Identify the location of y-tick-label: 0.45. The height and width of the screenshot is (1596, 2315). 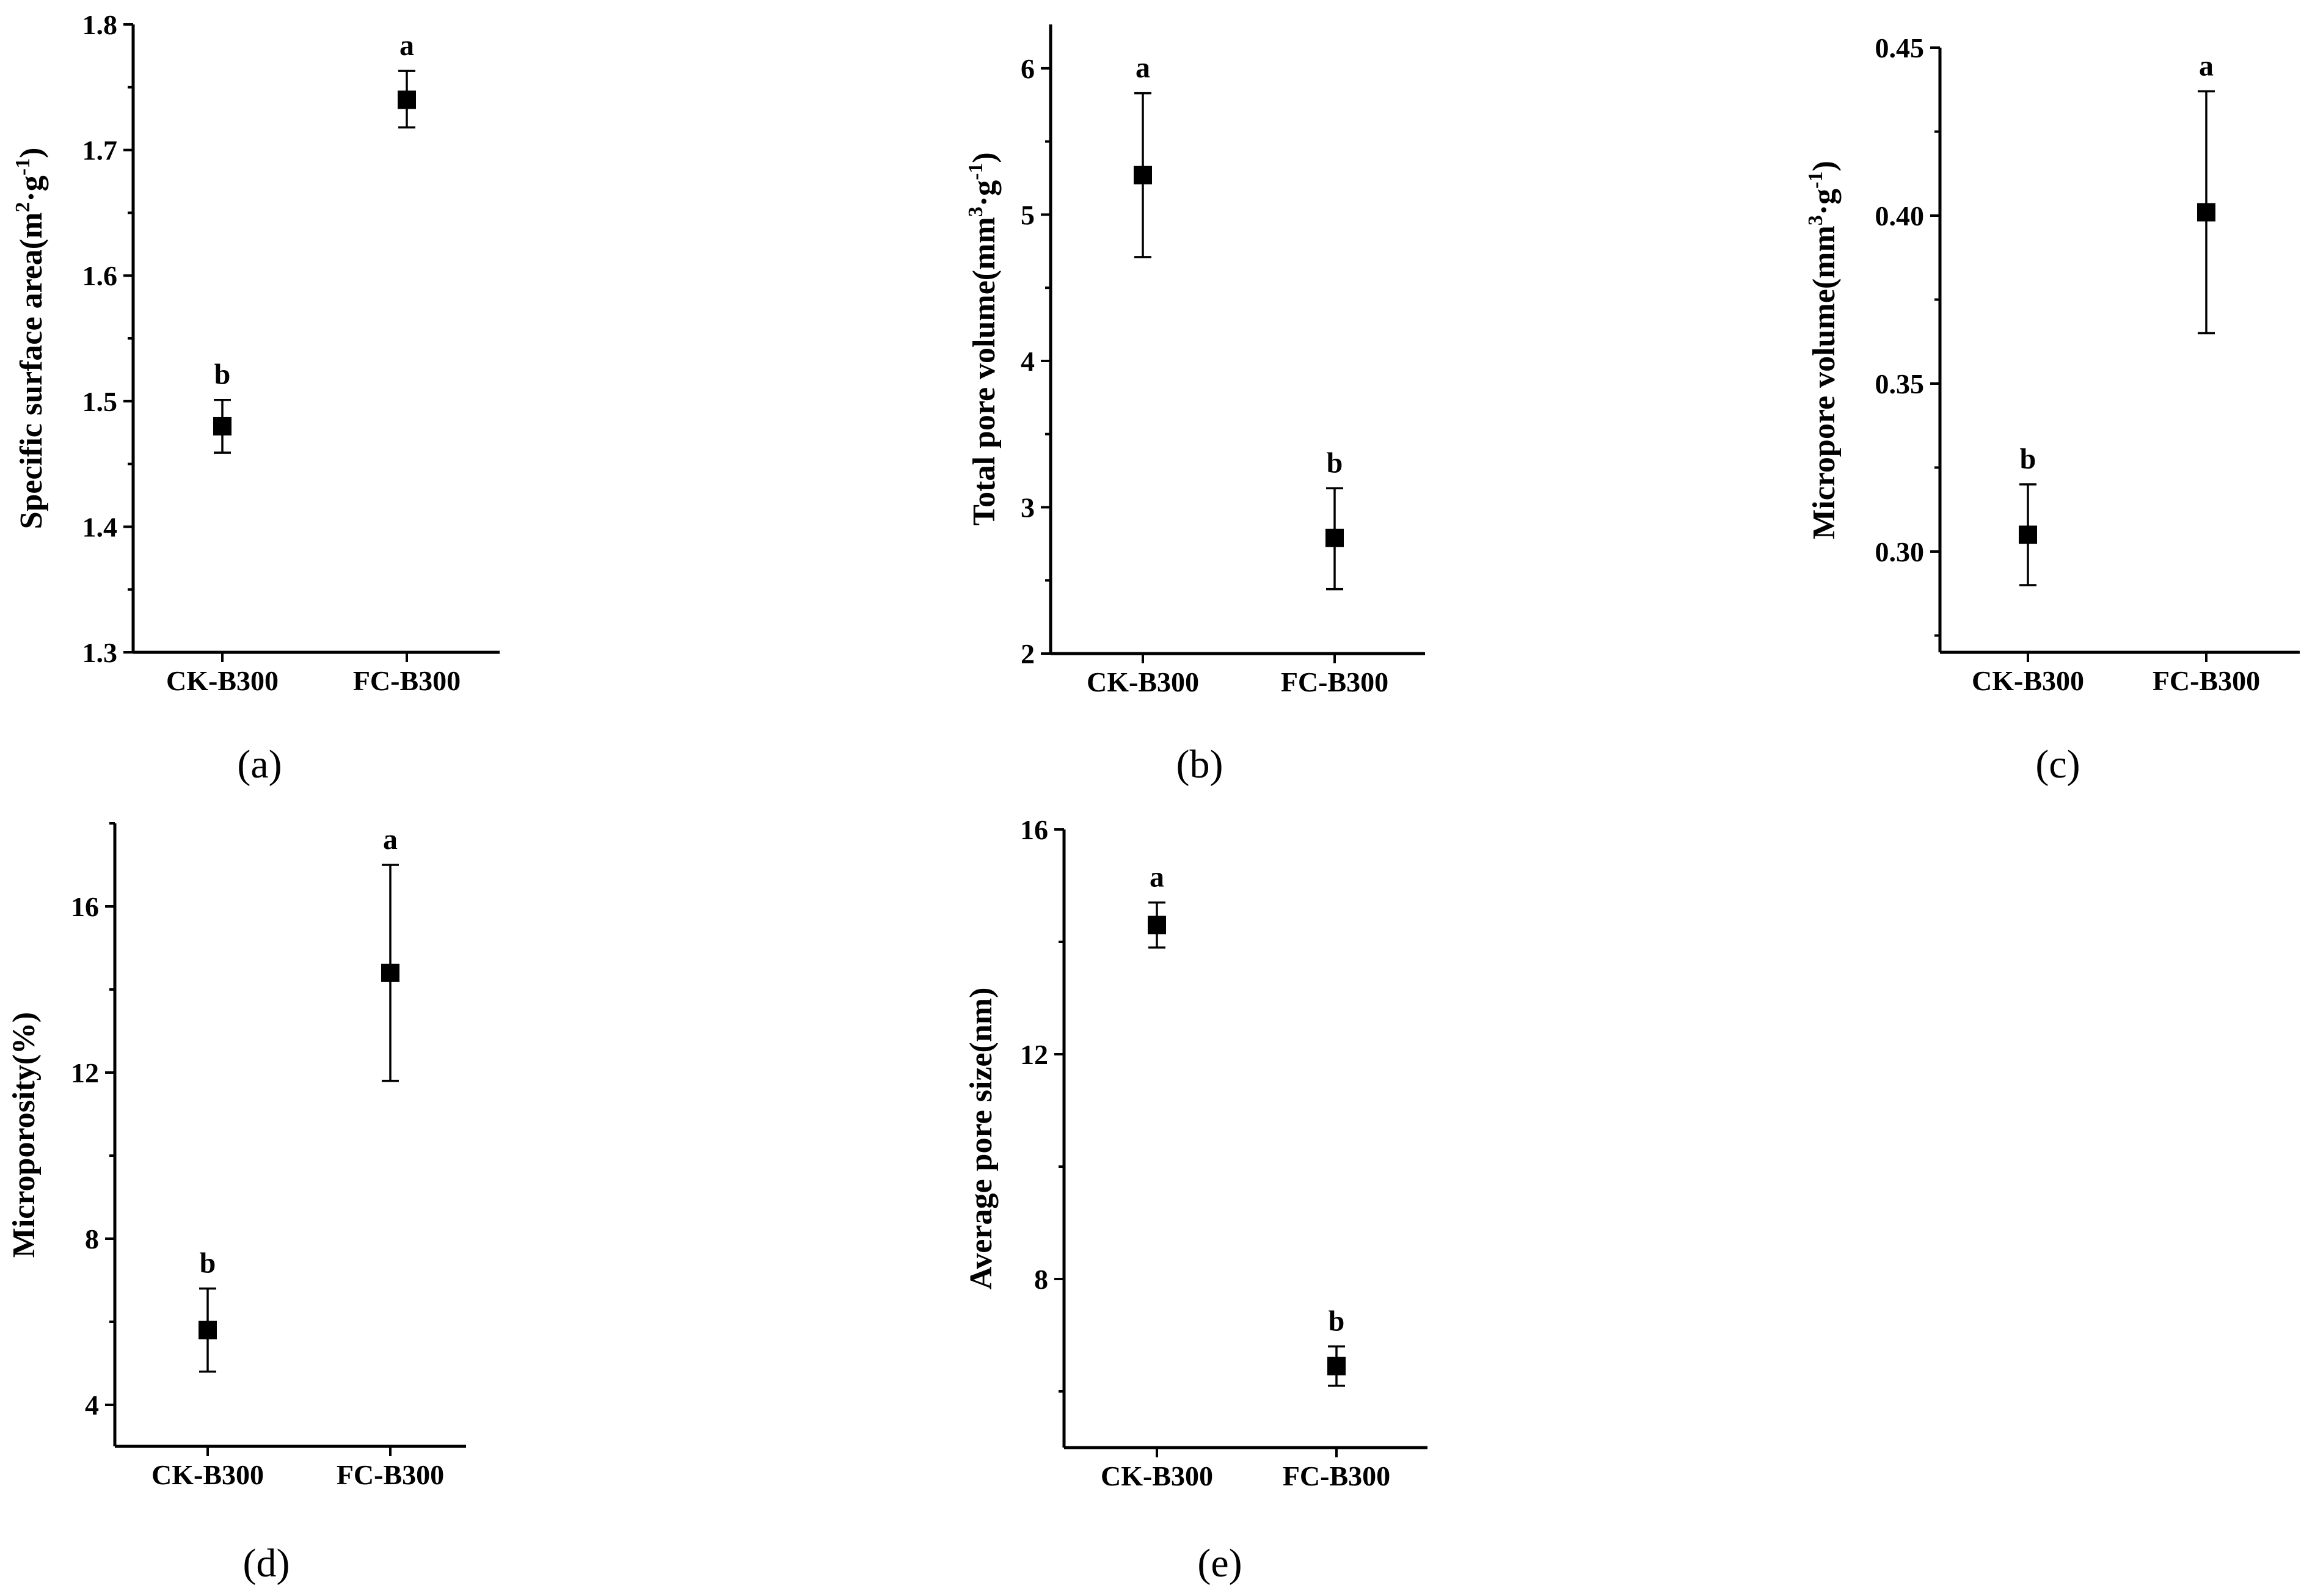
(1900, 48).